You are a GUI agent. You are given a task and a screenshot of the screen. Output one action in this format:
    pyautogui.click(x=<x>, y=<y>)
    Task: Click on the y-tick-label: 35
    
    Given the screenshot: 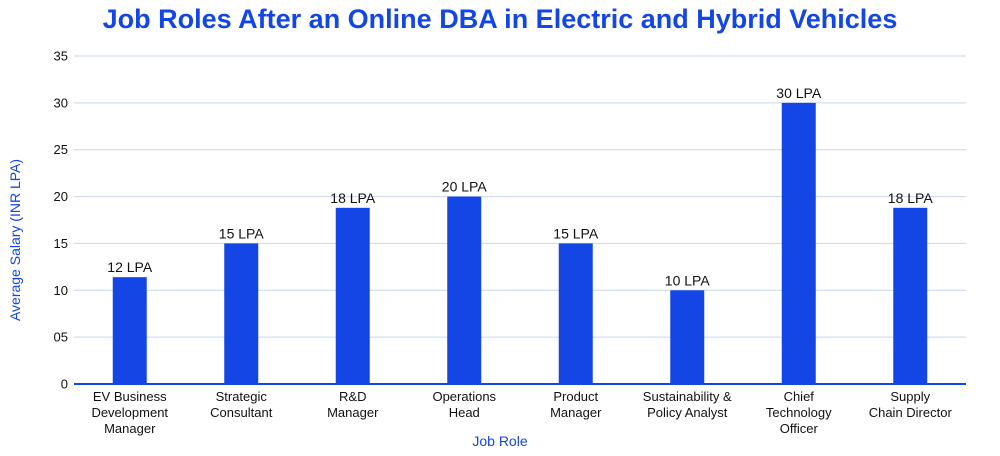 What is the action you would take?
    pyautogui.click(x=61, y=56)
    